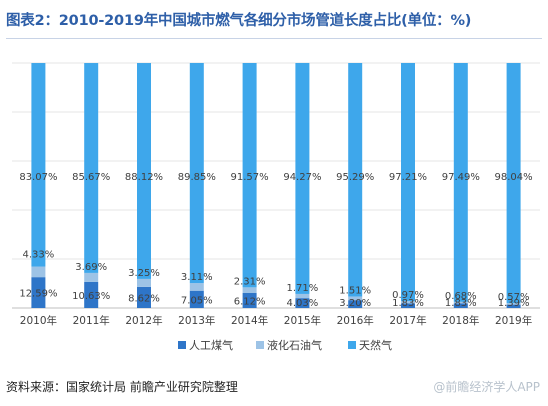  Describe the element at coordinates (408, 295) in the screenshot. I see `label-lpg: 0.97%` at that location.